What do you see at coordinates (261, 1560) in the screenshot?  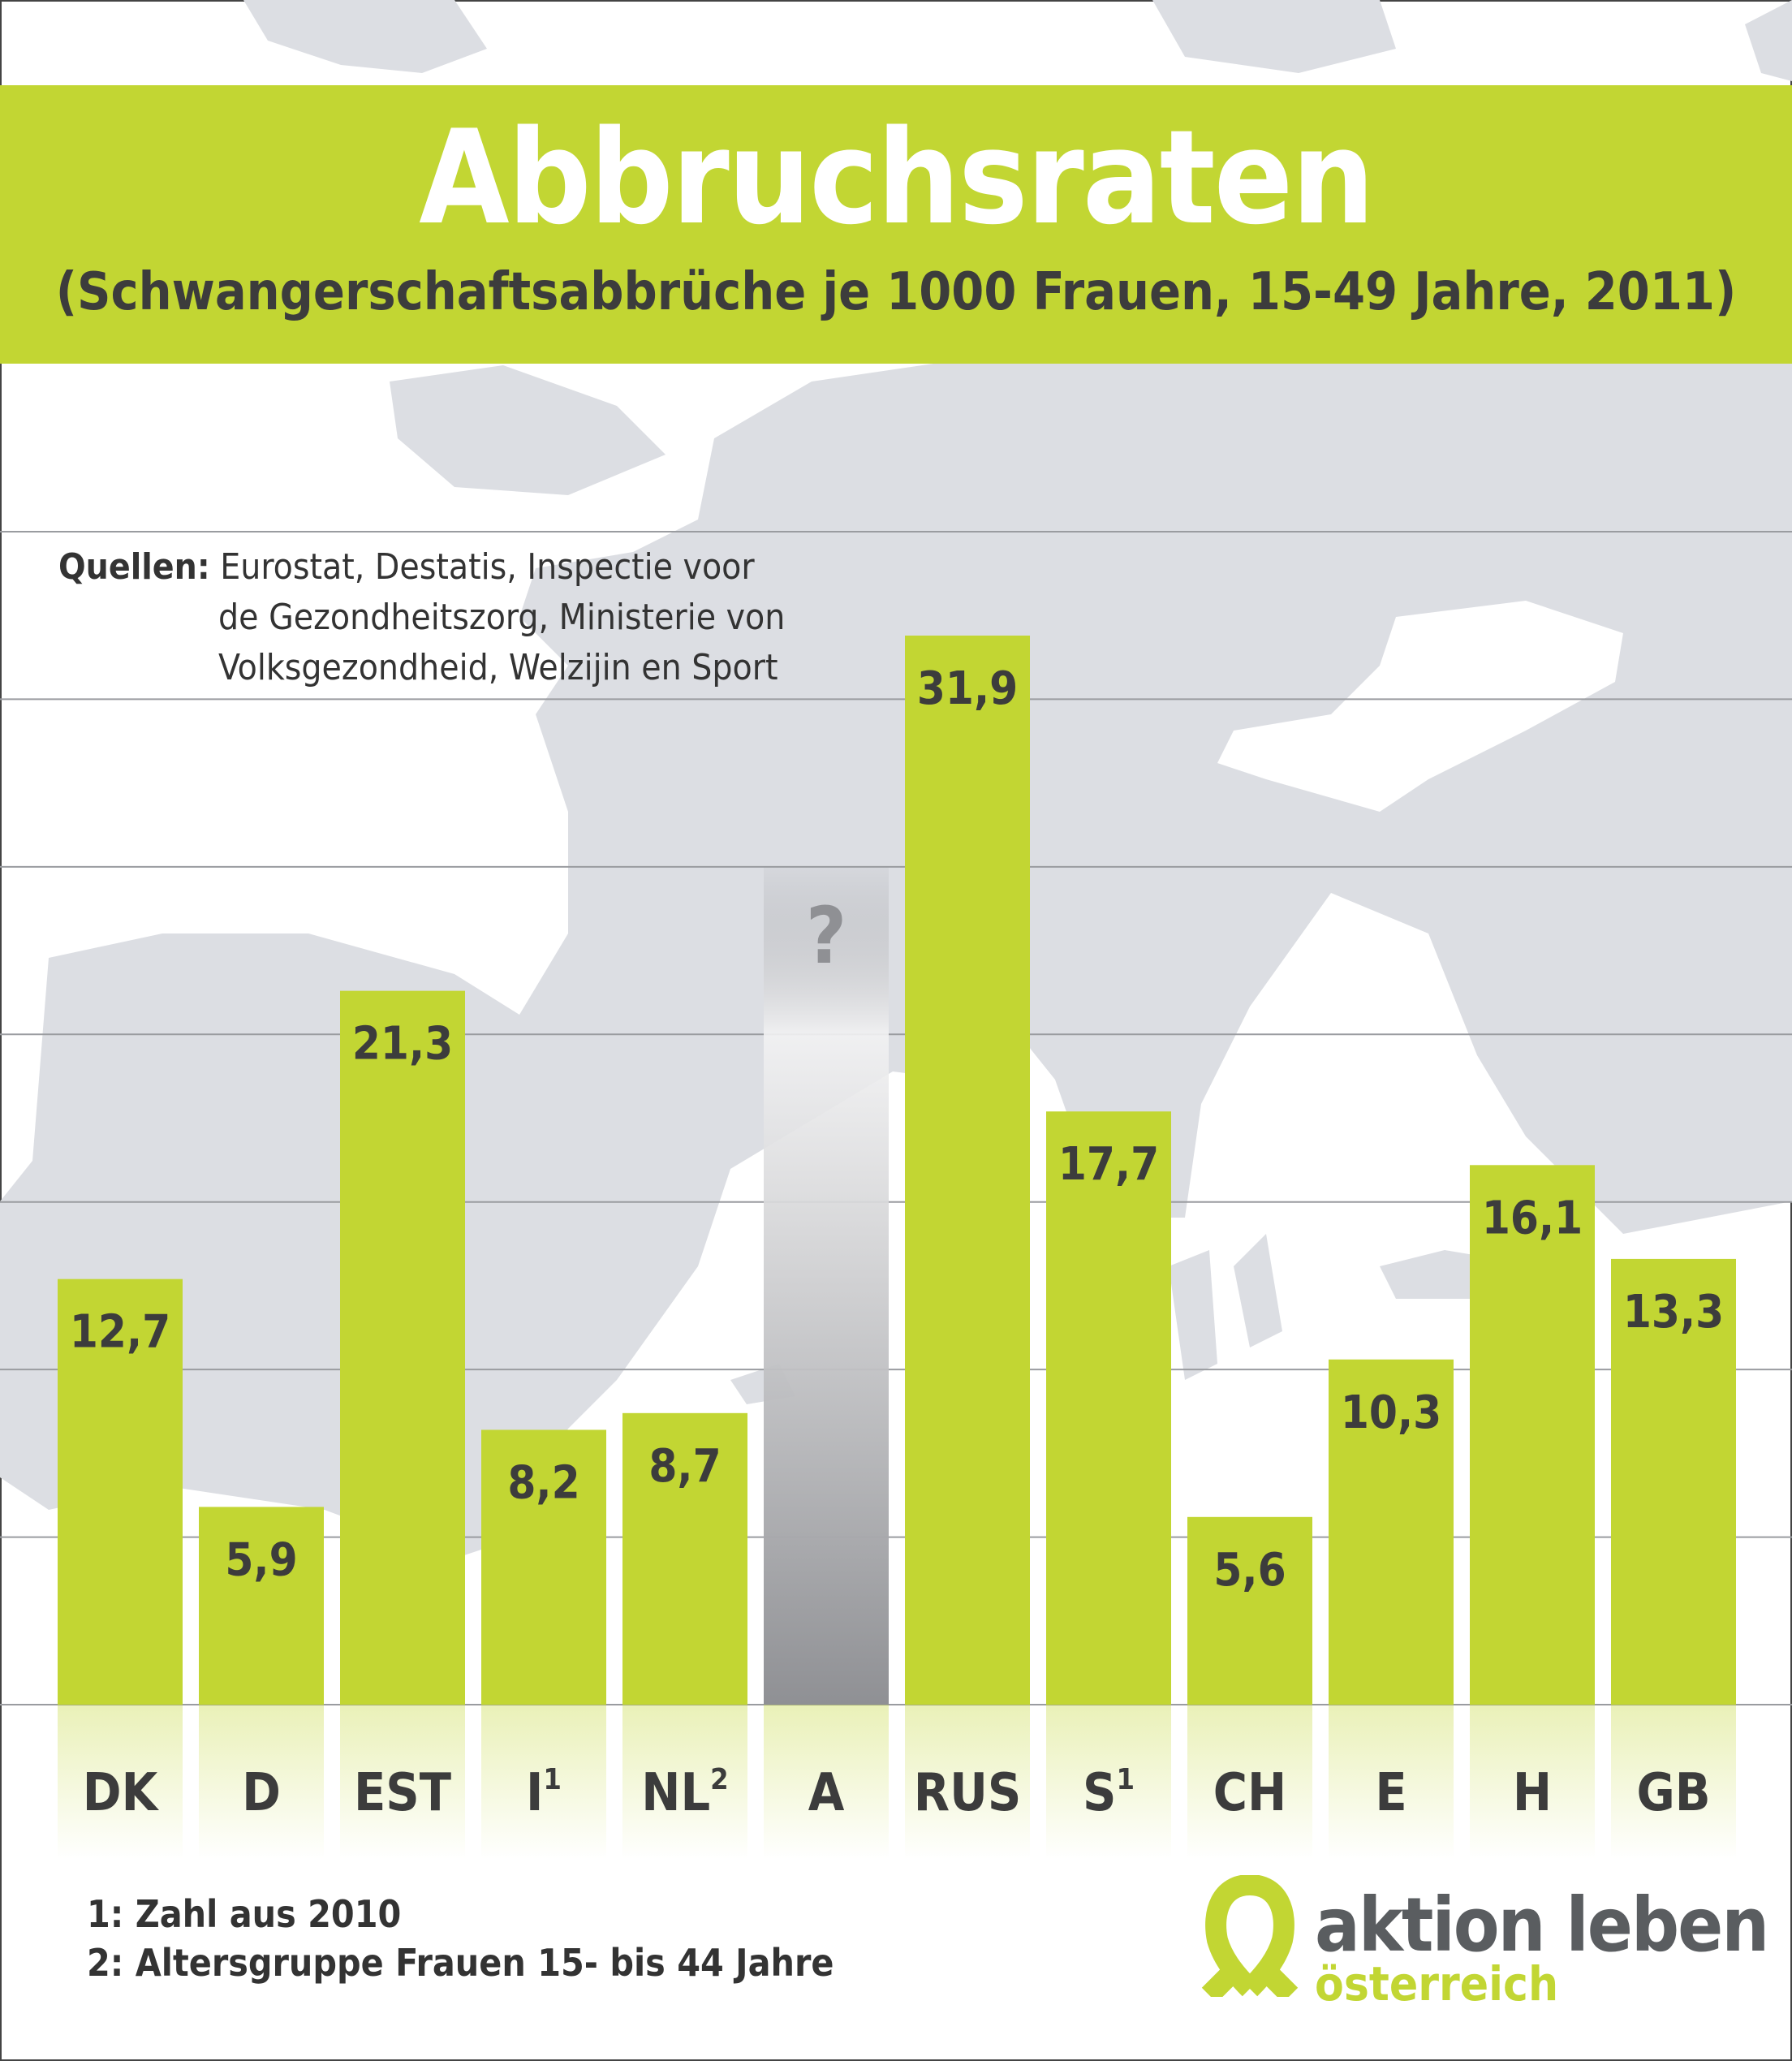 I see `value-label: 5,9` at bounding box center [261, 1560].